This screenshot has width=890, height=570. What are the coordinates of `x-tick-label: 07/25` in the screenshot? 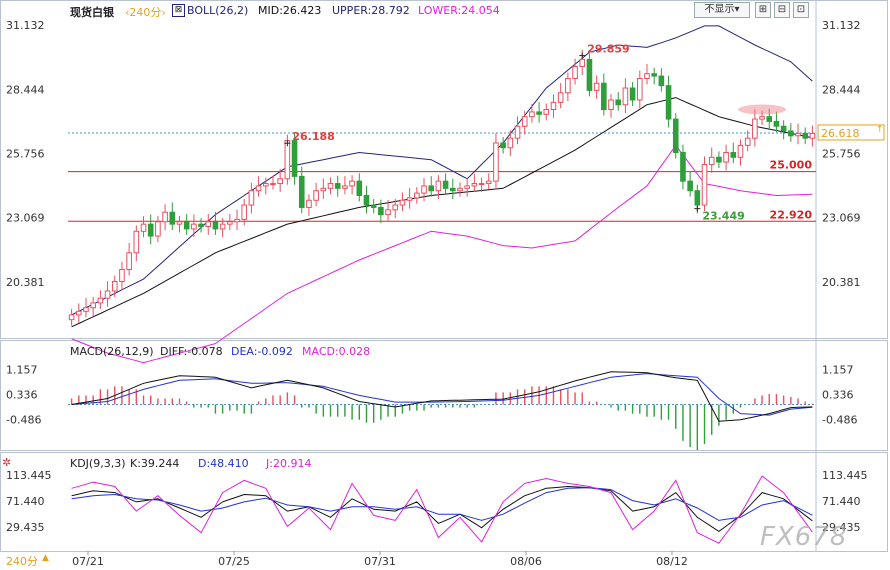 It's located at (234, 561).